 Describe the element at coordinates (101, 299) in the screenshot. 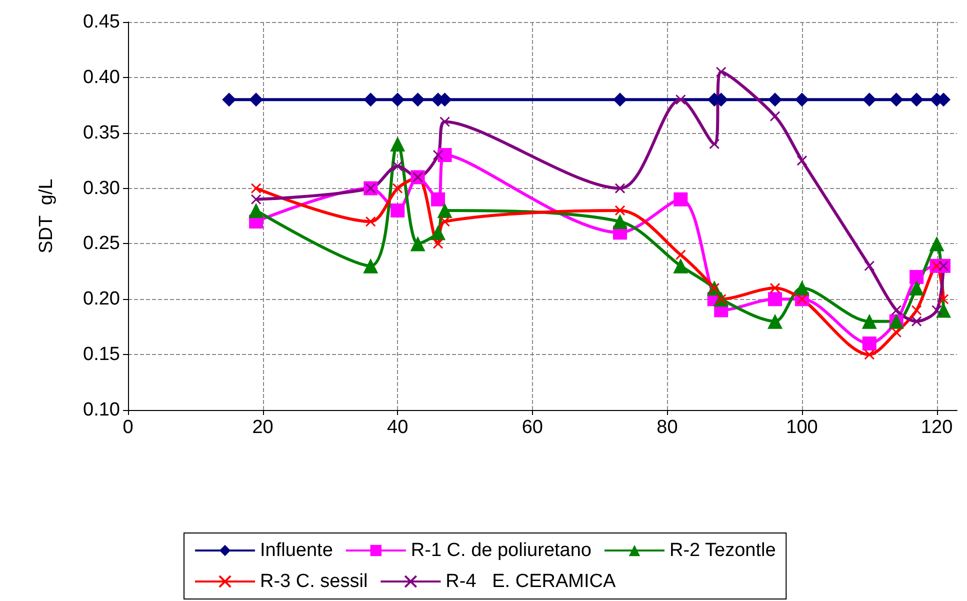

I see `y-tick-label: 0.20` at that location.